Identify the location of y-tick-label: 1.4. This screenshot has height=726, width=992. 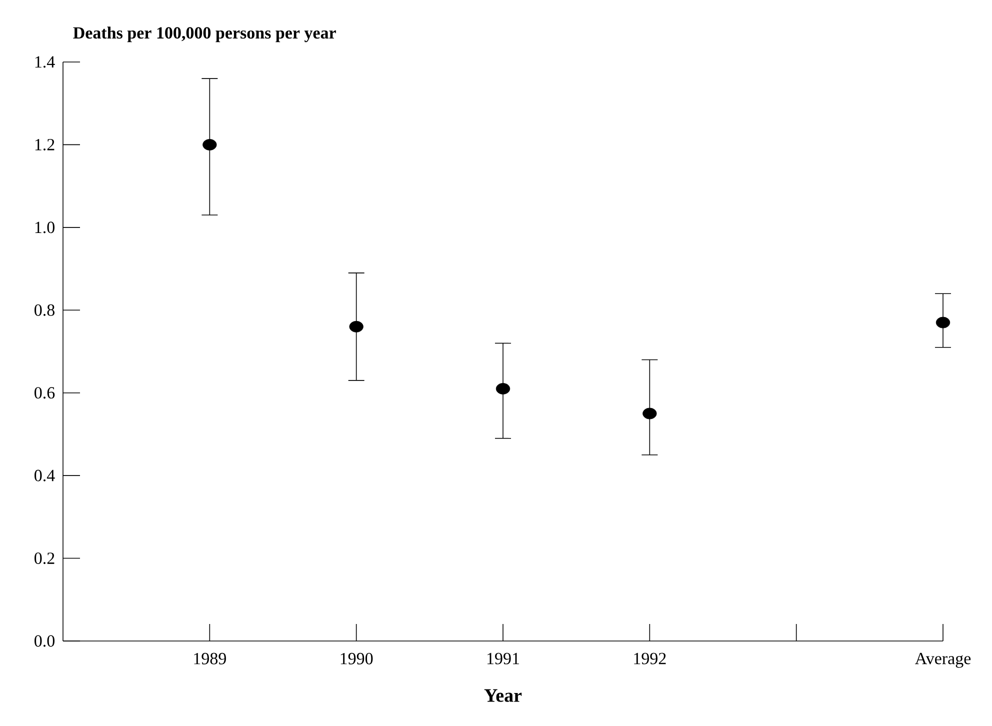
(45, 62).